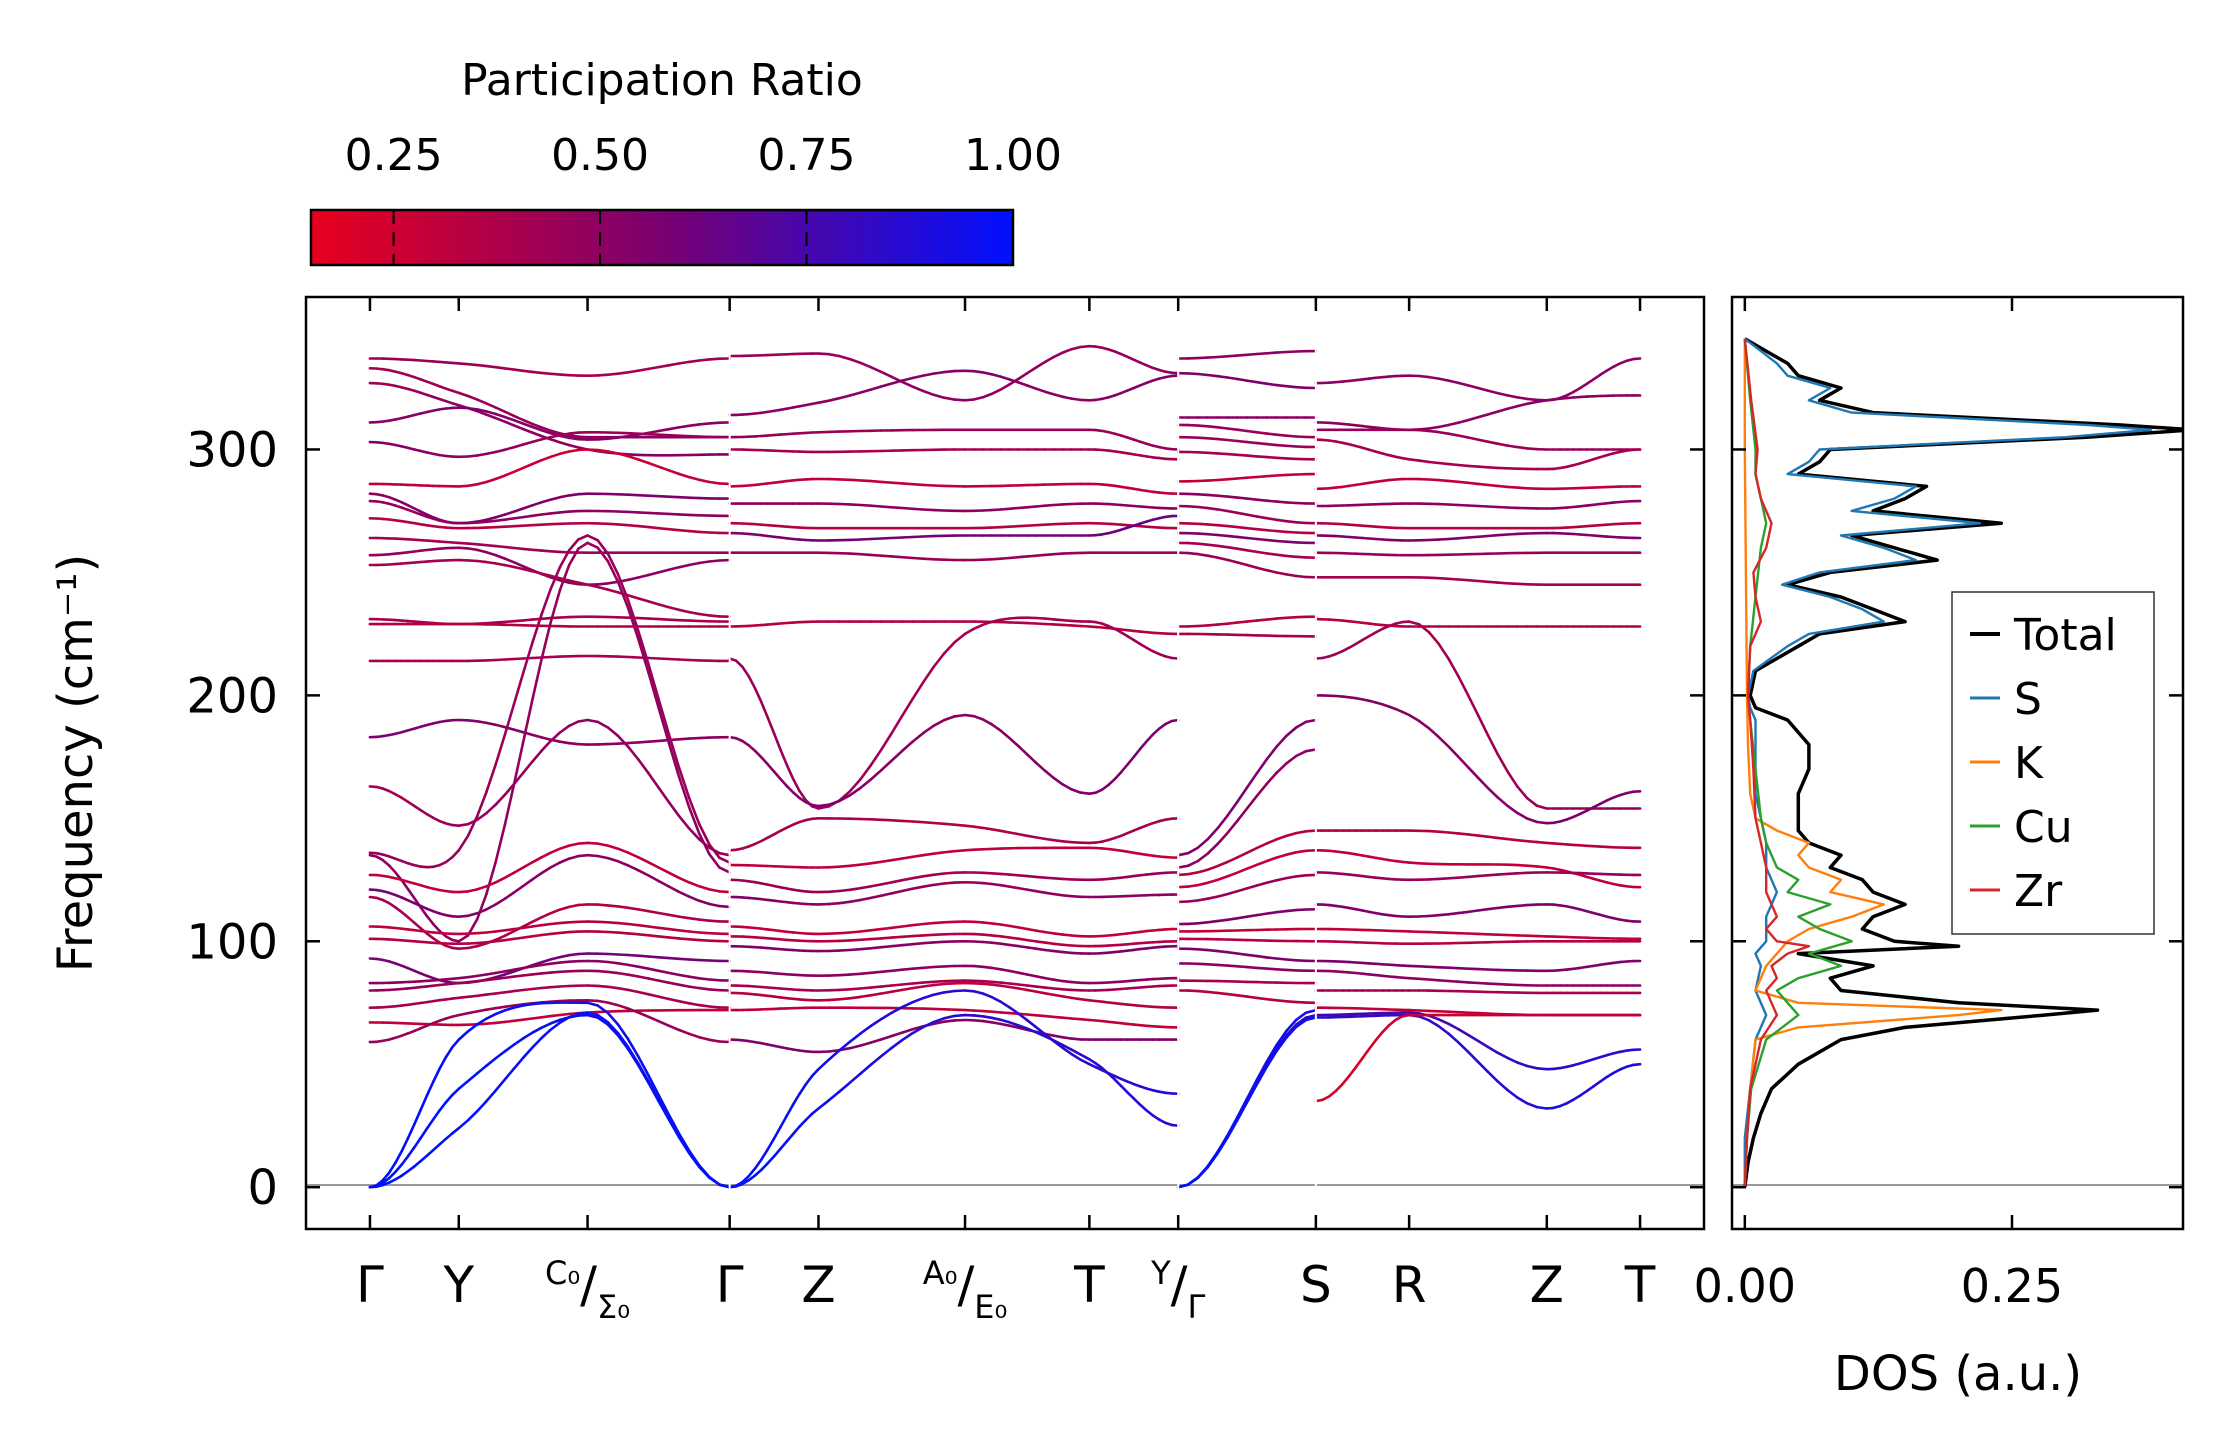  I want to click on dos-series-s, so click(1948, 762).